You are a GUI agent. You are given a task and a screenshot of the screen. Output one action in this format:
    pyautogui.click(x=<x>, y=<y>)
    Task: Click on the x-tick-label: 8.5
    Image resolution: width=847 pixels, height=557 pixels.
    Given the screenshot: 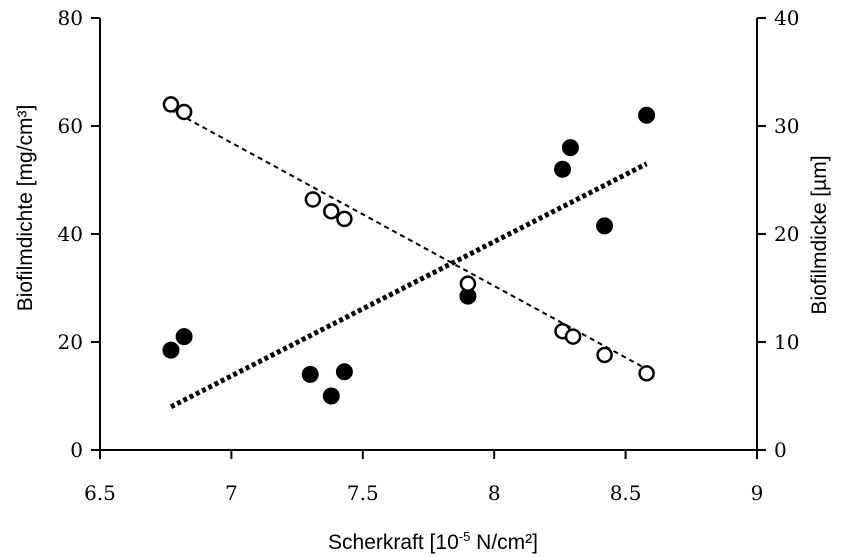 What is the action you would take?
    pyautogui.click(x=626, y=493)
    